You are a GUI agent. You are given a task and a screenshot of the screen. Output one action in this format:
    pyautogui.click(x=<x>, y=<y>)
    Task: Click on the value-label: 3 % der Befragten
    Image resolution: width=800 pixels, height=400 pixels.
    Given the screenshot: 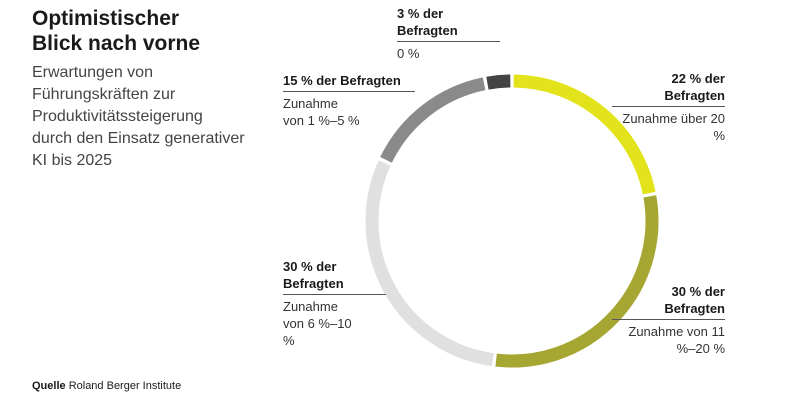 What is the action you would take?
    pyautogui.click(x=448, y=23)
    